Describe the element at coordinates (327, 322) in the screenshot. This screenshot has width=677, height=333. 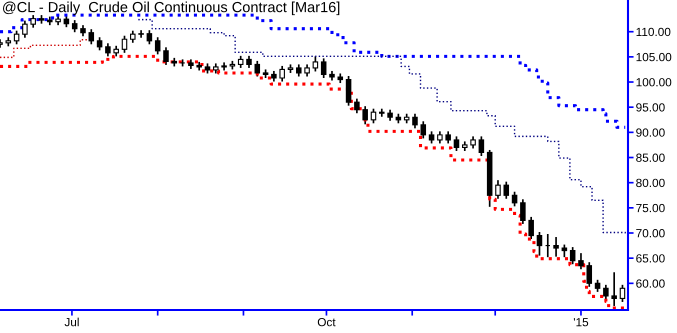
I see `x-tick-label: Oct` at that location.